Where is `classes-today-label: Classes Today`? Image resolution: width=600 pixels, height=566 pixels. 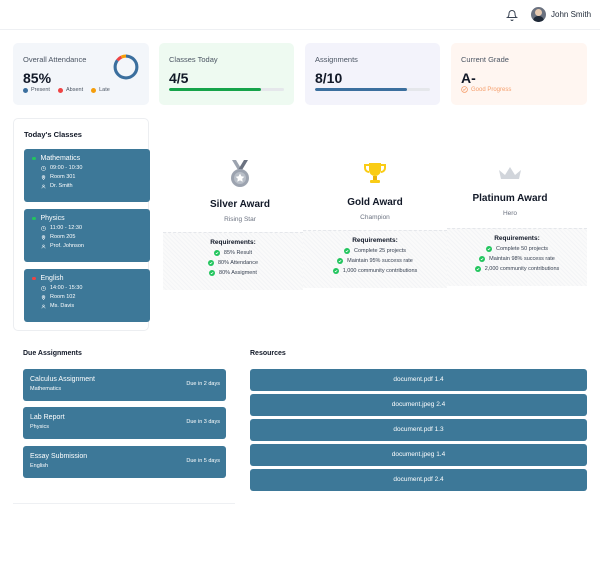 classes-today-label: Classes Today is located at coordinates (193, 59).